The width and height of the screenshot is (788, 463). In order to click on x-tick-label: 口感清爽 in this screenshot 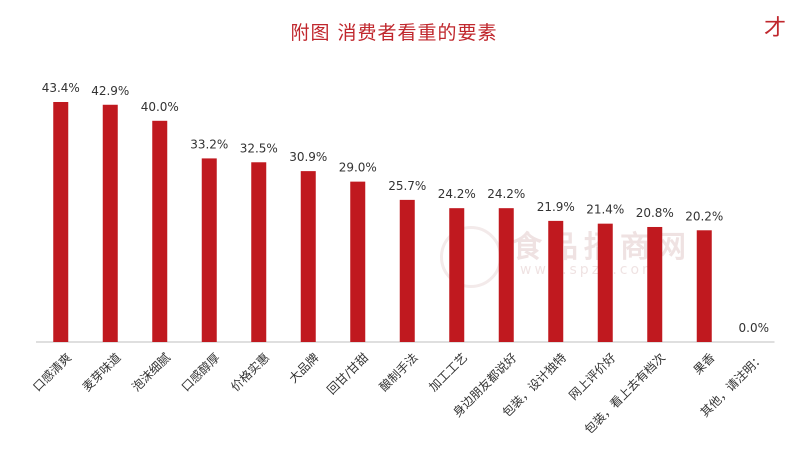, I will do `click(52, 372)`.